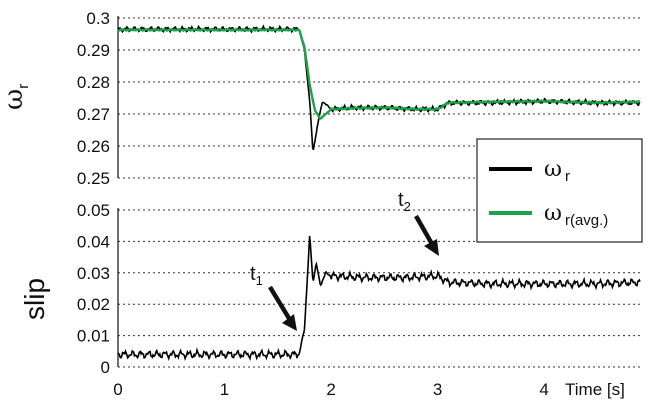 This screenshot has width=650, height=403. Describe the element at coordinates (93, 336) in the screenshot. I see `bottom-y-tick-label: 0.01` at that location.